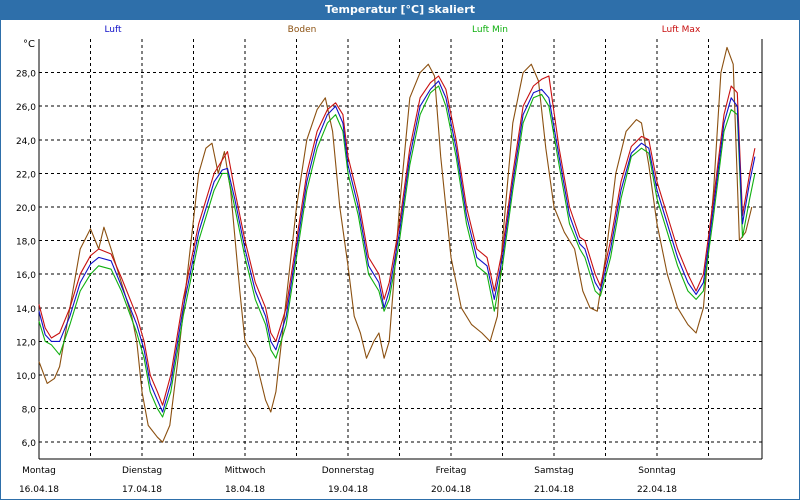 This screenshot has width=800, height=500. Describe the element at coordinates (554, 490) in the screenshot. I see `x-tick-date: 21.04.18` at that location.